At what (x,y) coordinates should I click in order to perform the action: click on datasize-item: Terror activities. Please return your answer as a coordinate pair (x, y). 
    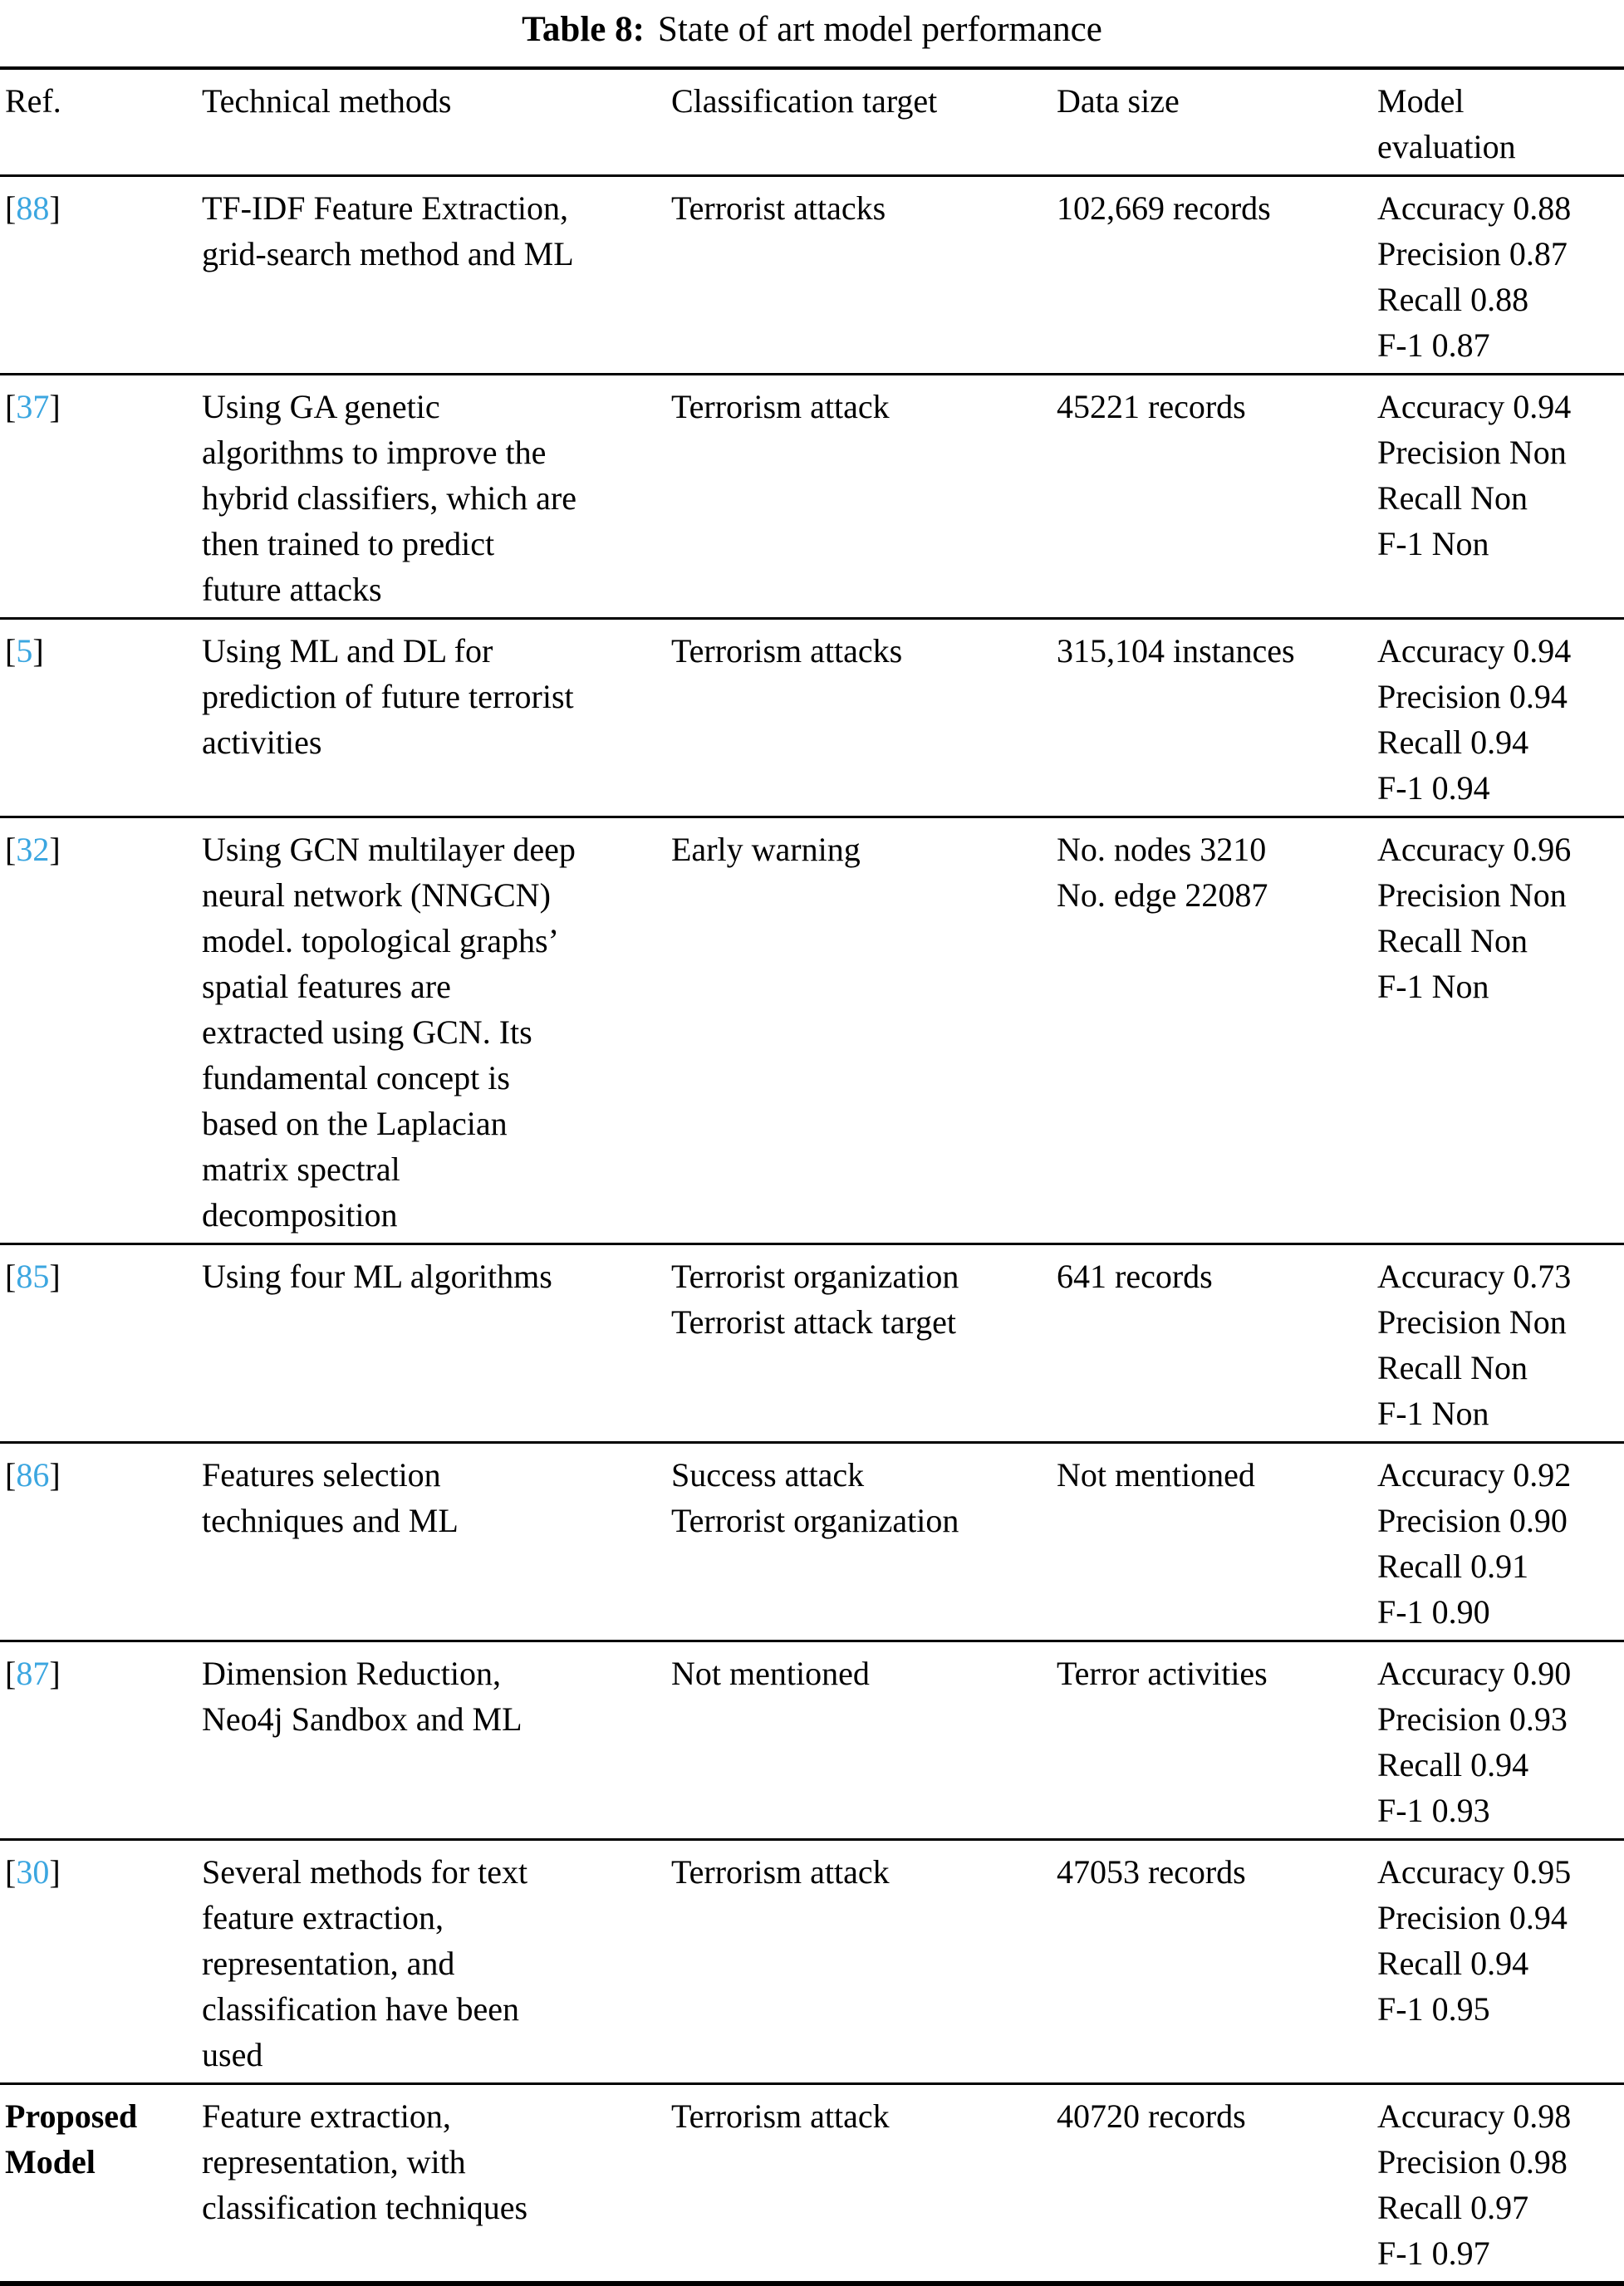
    Looking at the image, I should click on (1162, 1673).